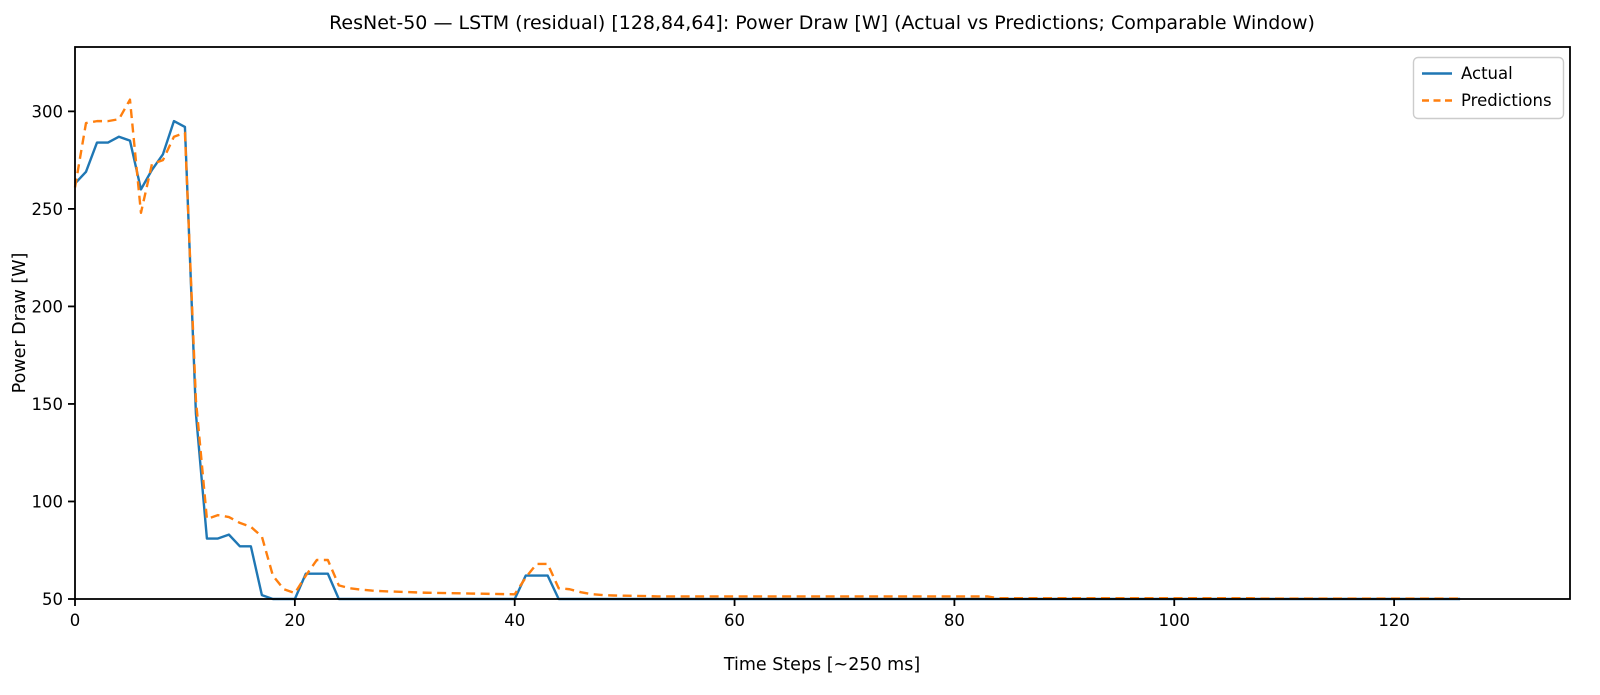 The height and width of the screenshot is (695, 1600). I want to click on x-tick-label: 60, so click(734, 620).